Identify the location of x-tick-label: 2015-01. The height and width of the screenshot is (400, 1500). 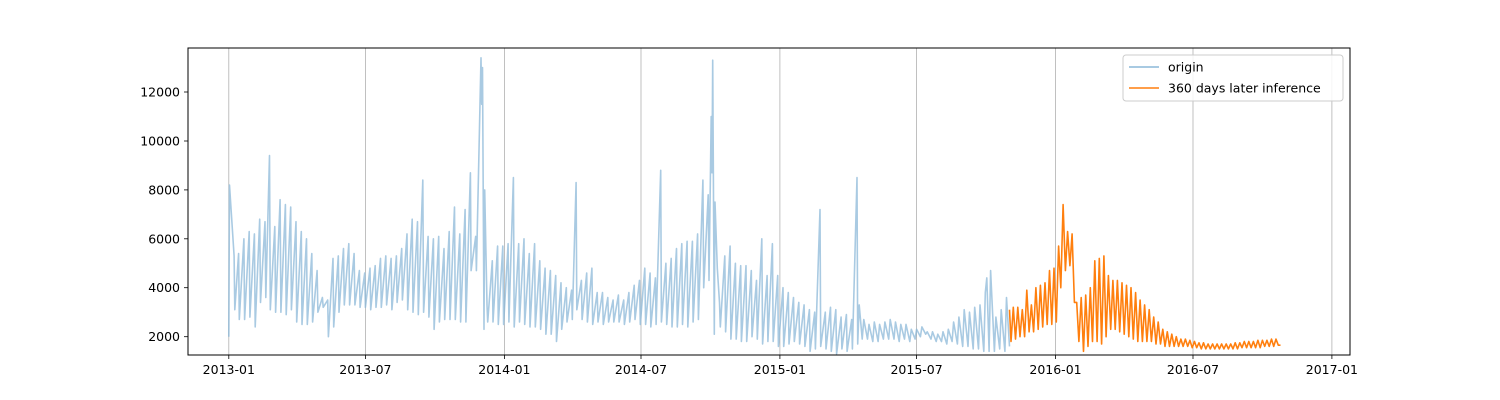
(780, 369).